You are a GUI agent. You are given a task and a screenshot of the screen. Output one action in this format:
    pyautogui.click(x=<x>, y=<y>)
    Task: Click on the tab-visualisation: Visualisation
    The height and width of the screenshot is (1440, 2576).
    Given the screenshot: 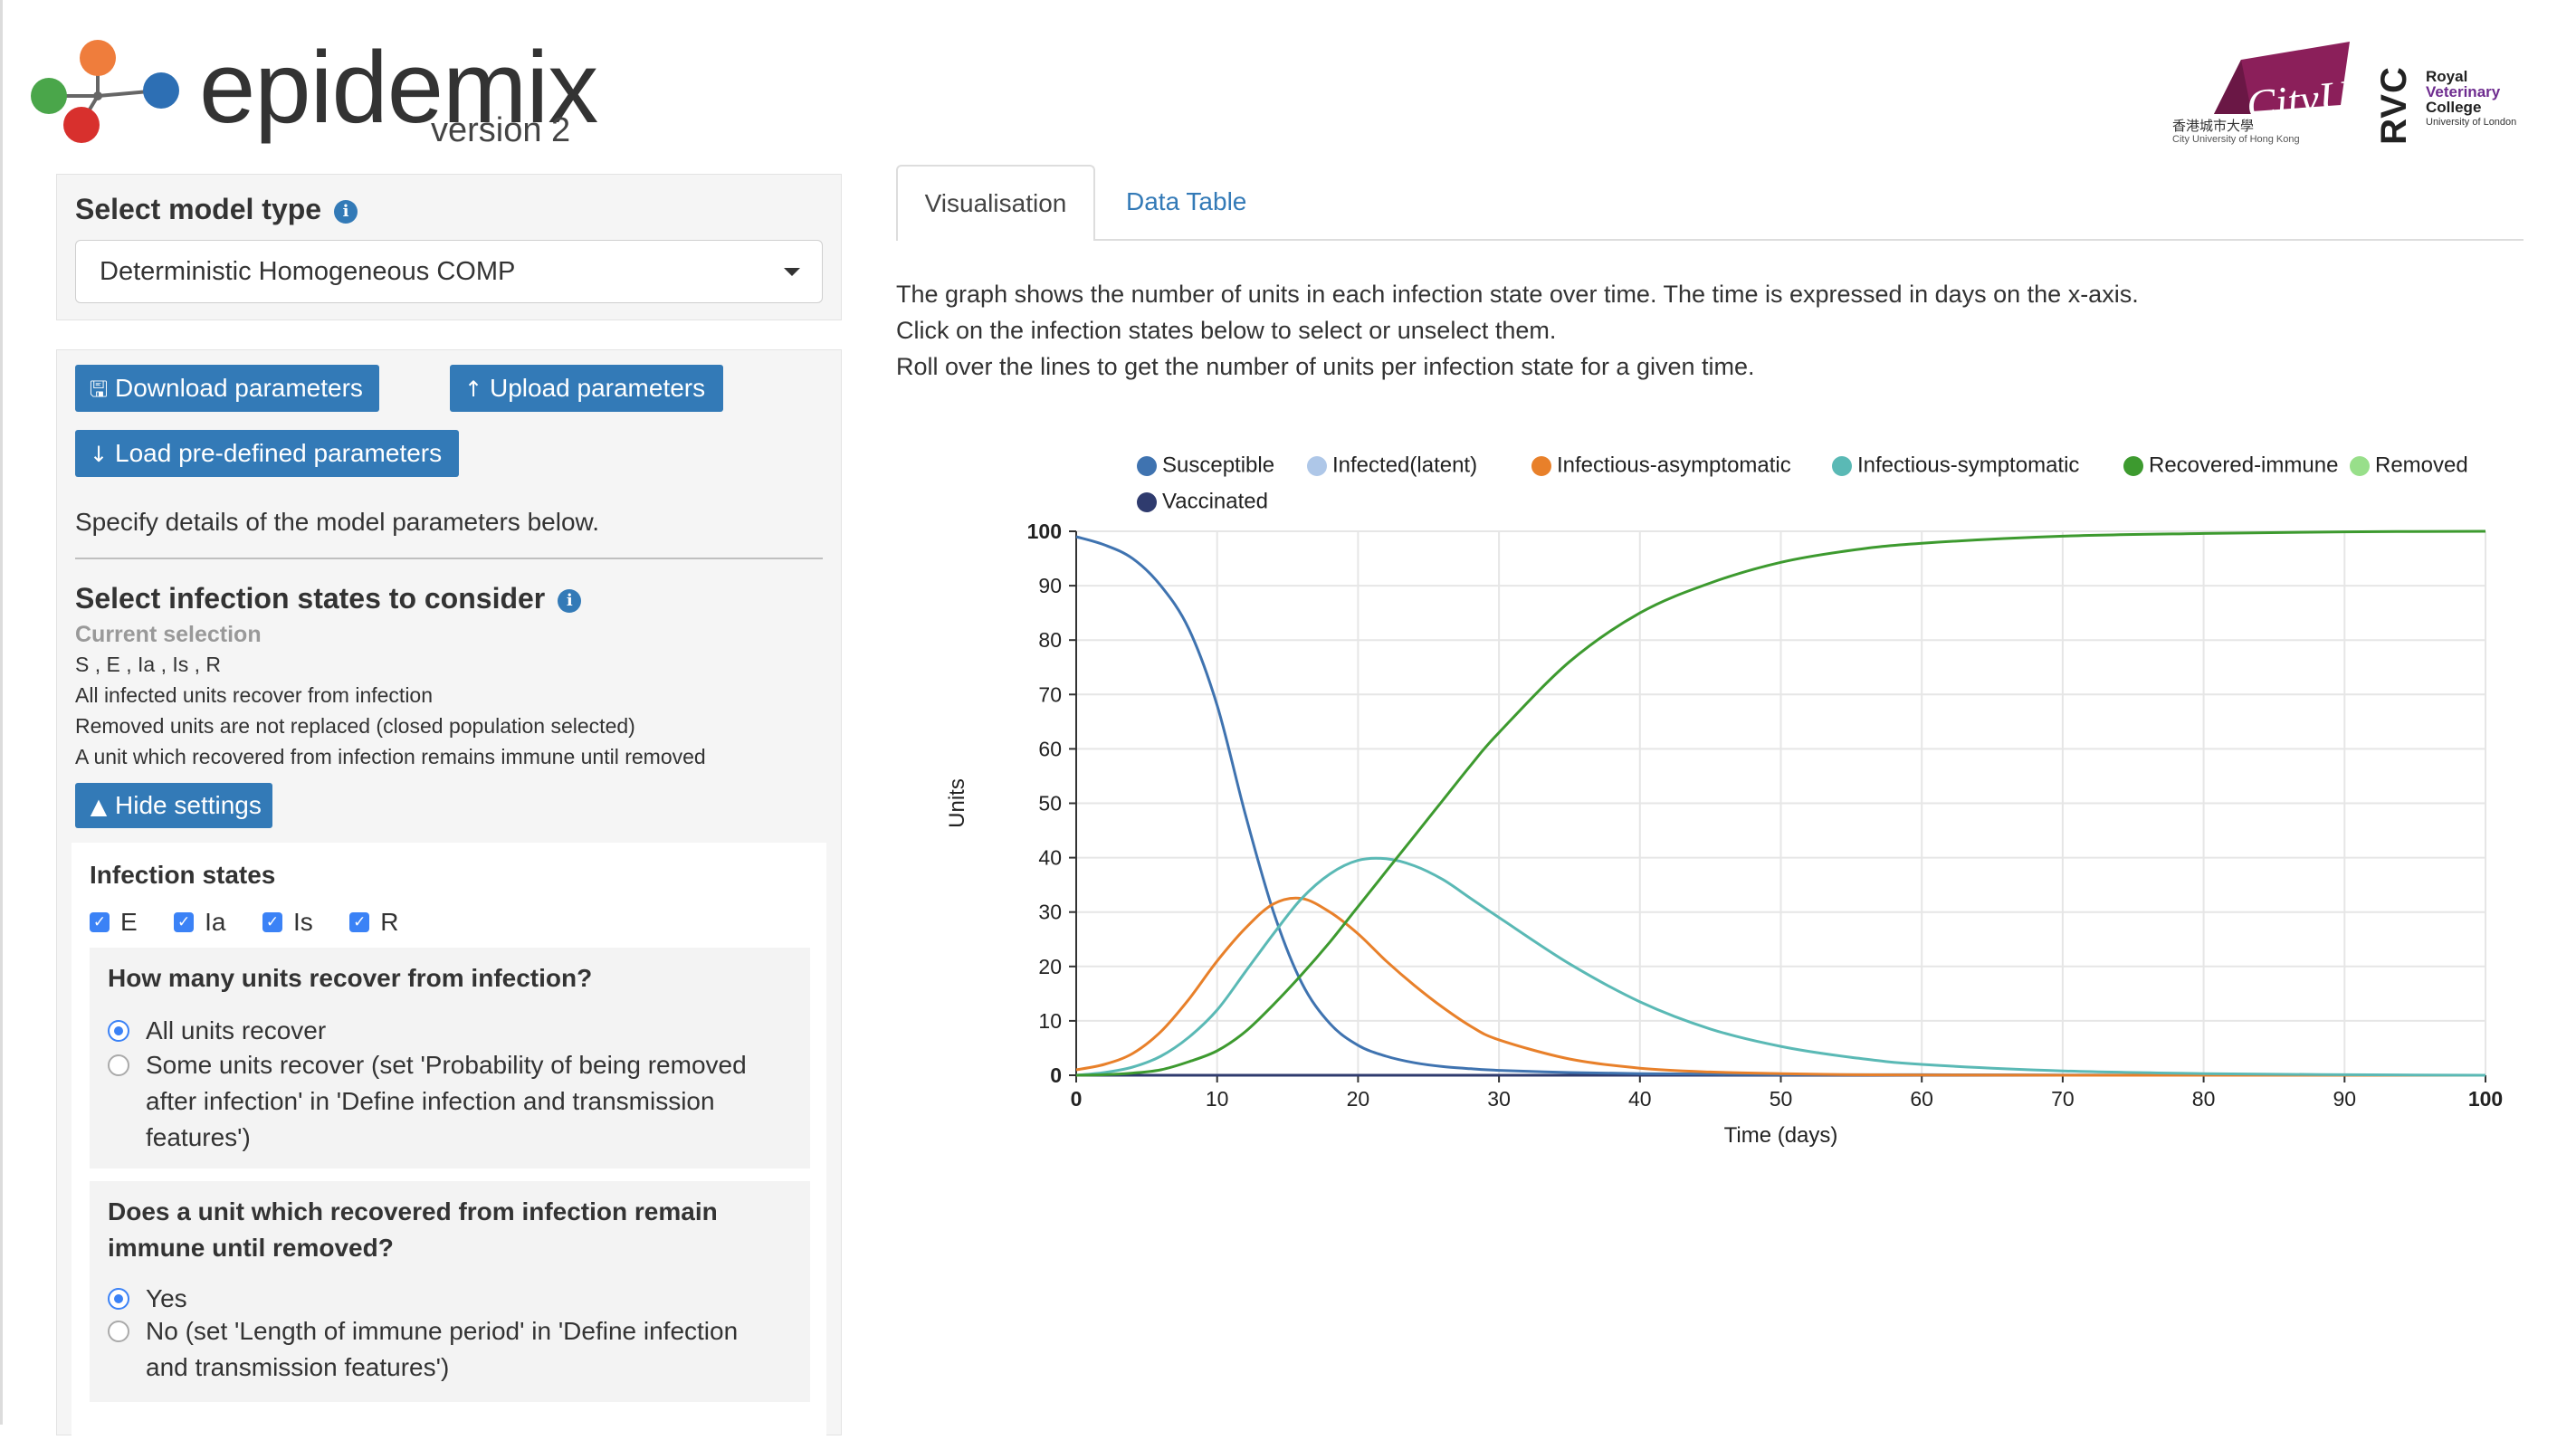 What is the action you would take?
    pyautogui.click(x=996, y=203)
    